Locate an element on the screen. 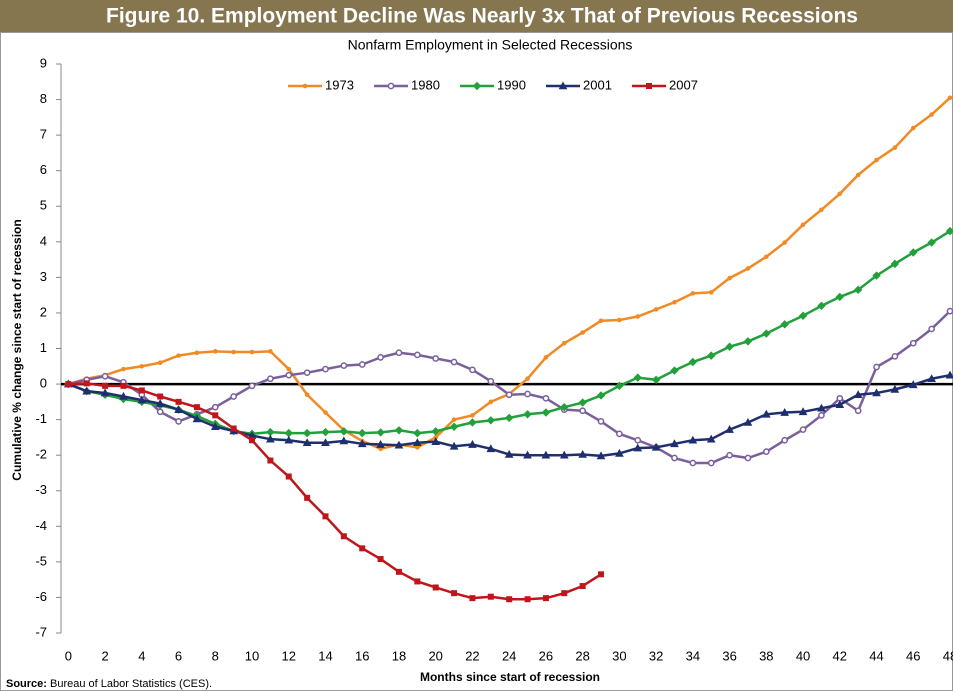  y-tick-label: 0 is located at coordinates (43, 383).